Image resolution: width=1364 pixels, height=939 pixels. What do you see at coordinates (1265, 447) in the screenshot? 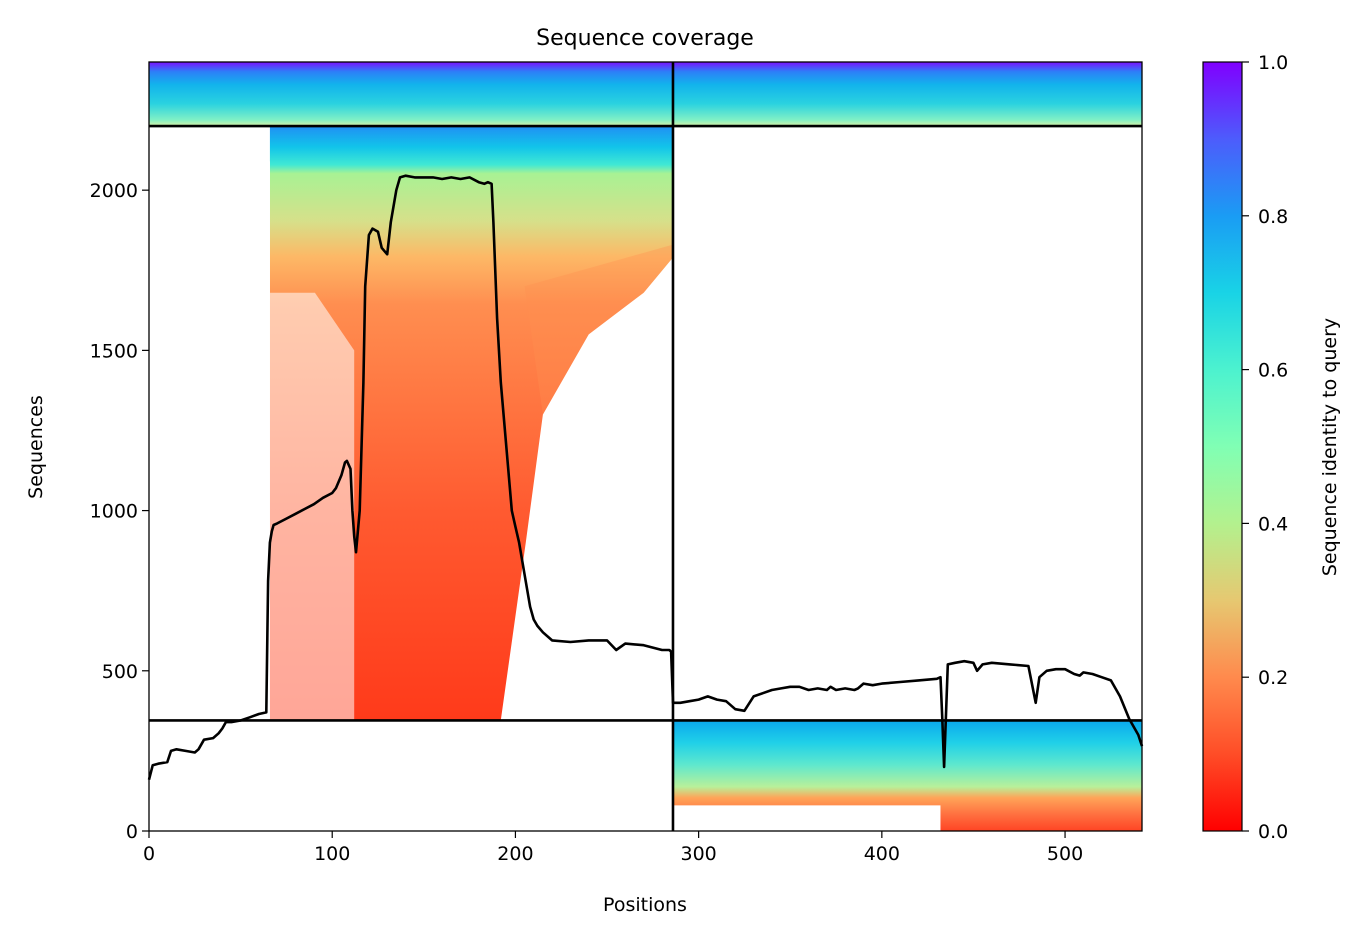
I see `colorbar-ticks: 0.0 0.2 0.4 0.6 0.8 1.0` at bounding box center [1265, 447].